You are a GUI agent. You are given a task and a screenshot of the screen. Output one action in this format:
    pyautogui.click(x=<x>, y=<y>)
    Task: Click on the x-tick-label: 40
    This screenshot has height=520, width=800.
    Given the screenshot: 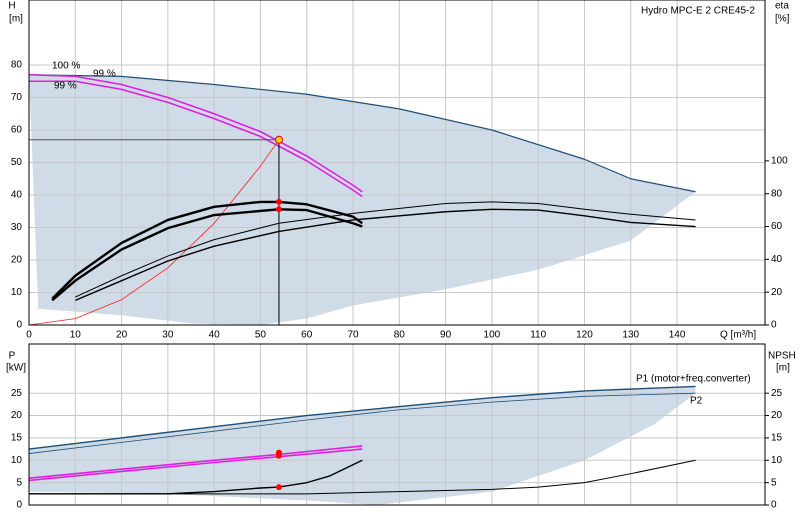 What is the action you would take?
    pyautogui.click(x=215, y=335)
    